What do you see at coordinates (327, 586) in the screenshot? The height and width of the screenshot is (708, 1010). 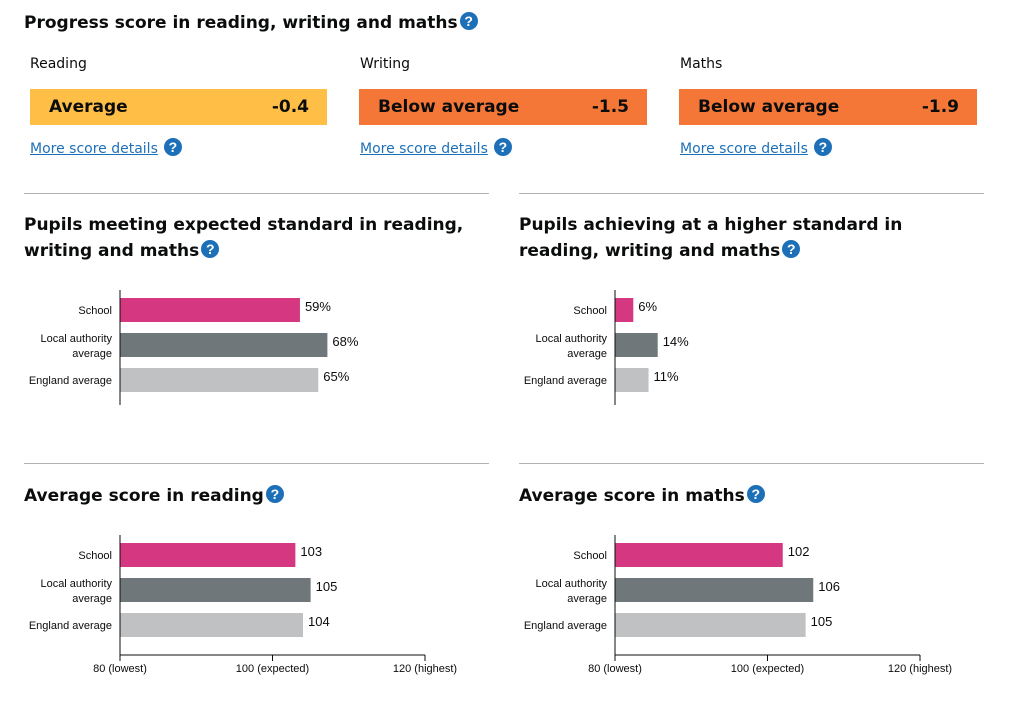 I see `value-label-local-authority-average: 105` at bounding box center [327, 586].